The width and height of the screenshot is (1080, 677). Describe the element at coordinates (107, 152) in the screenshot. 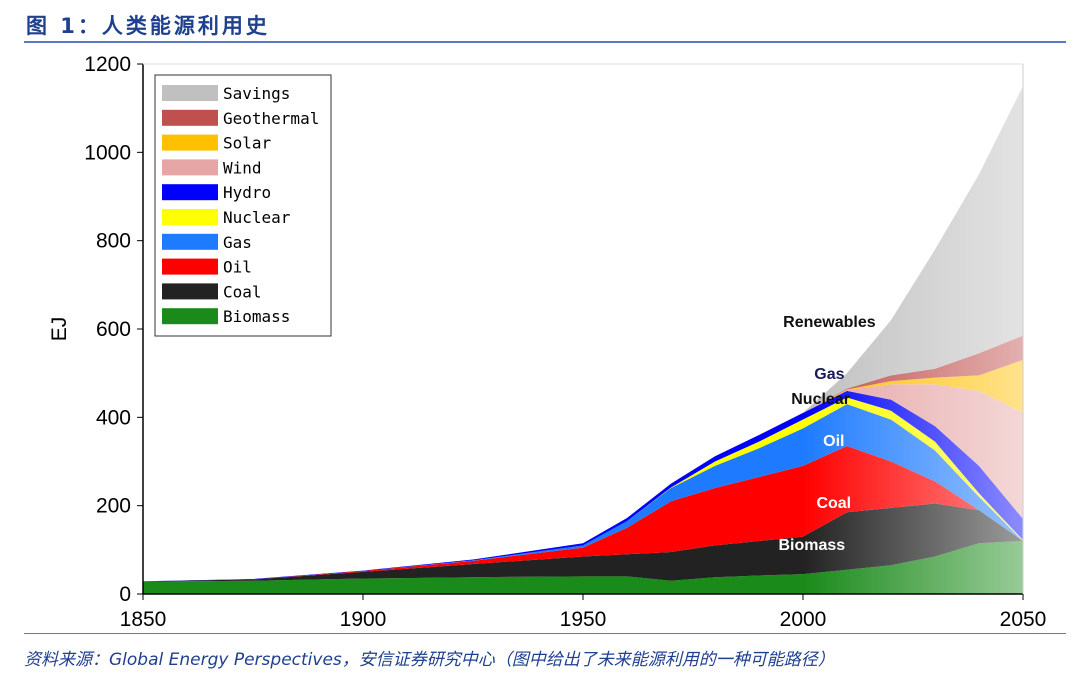

I see `y-tick-label: 1000` at that location.